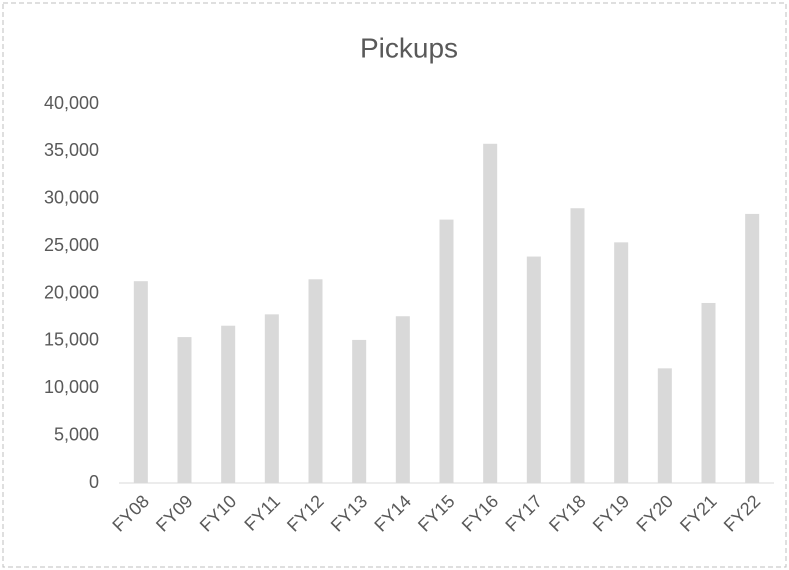 The image size is (789, 570). I want to click on y-tick-label: 5,000, so click(76, 434).